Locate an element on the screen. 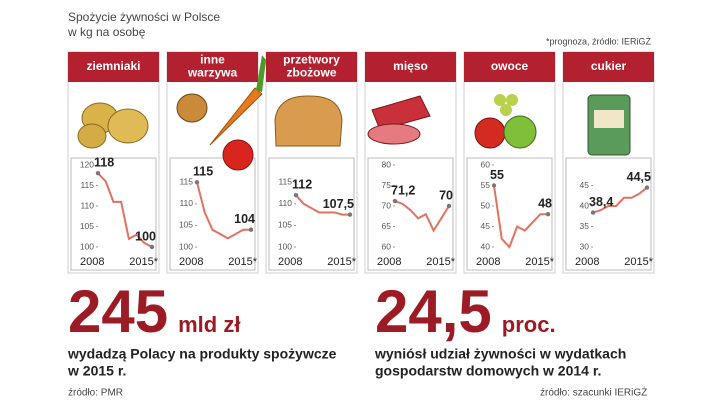 This screenshot has height=410, width=720. y-tick-label: 120 is located at coordinates (87, 164).